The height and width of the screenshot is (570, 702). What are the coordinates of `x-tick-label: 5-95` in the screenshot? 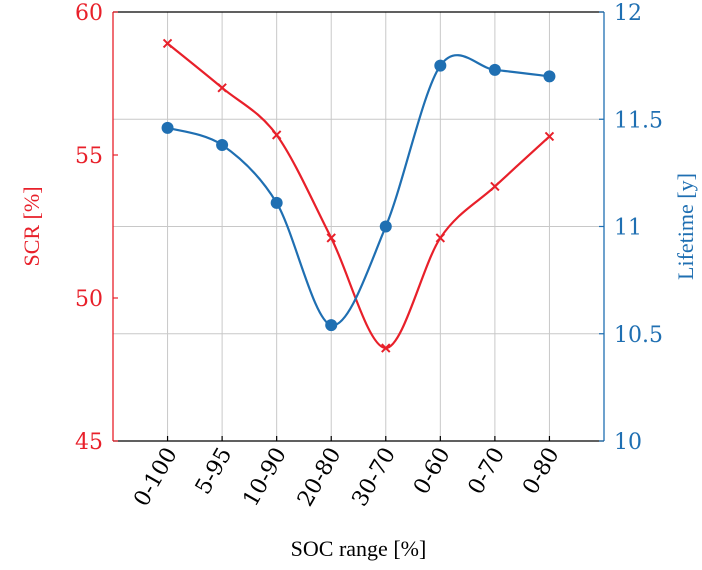 It's located at (214, 471).